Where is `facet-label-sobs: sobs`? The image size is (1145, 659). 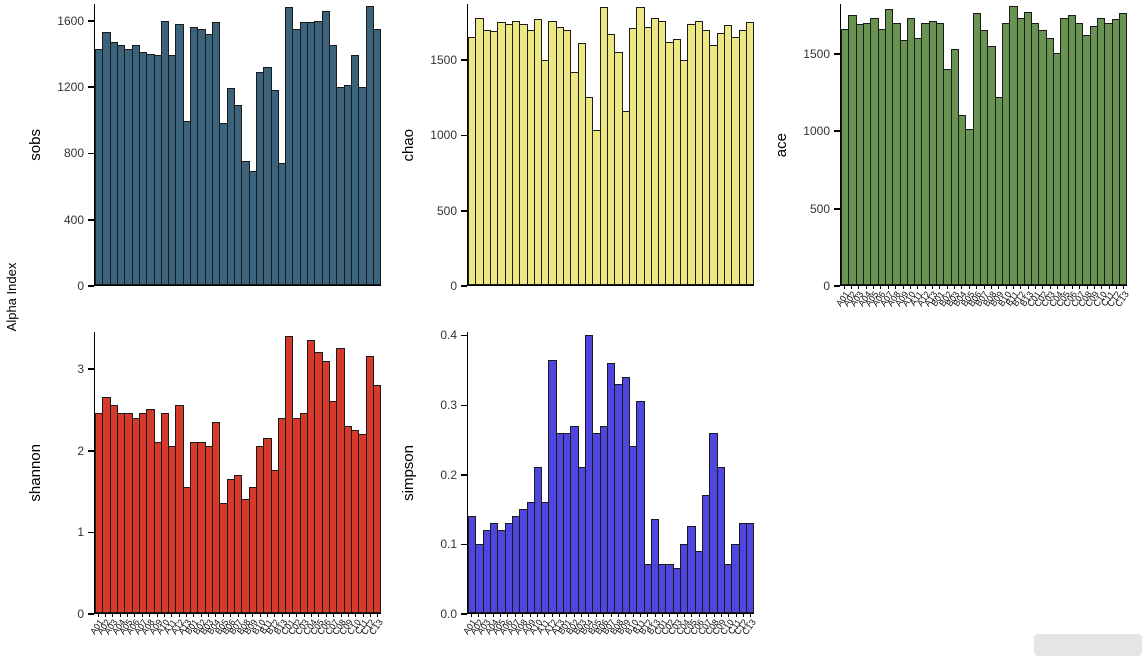 facet-label-sobs: sobs is located at coordinates (35, 145).